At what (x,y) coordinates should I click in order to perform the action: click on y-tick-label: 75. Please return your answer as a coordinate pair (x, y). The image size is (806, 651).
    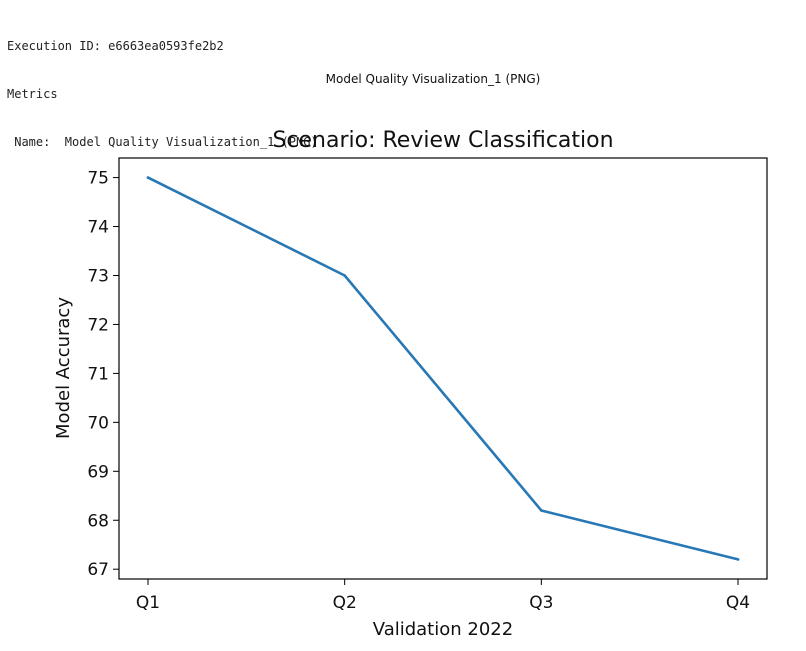
    Looking at the image, I should click on (98, 179).